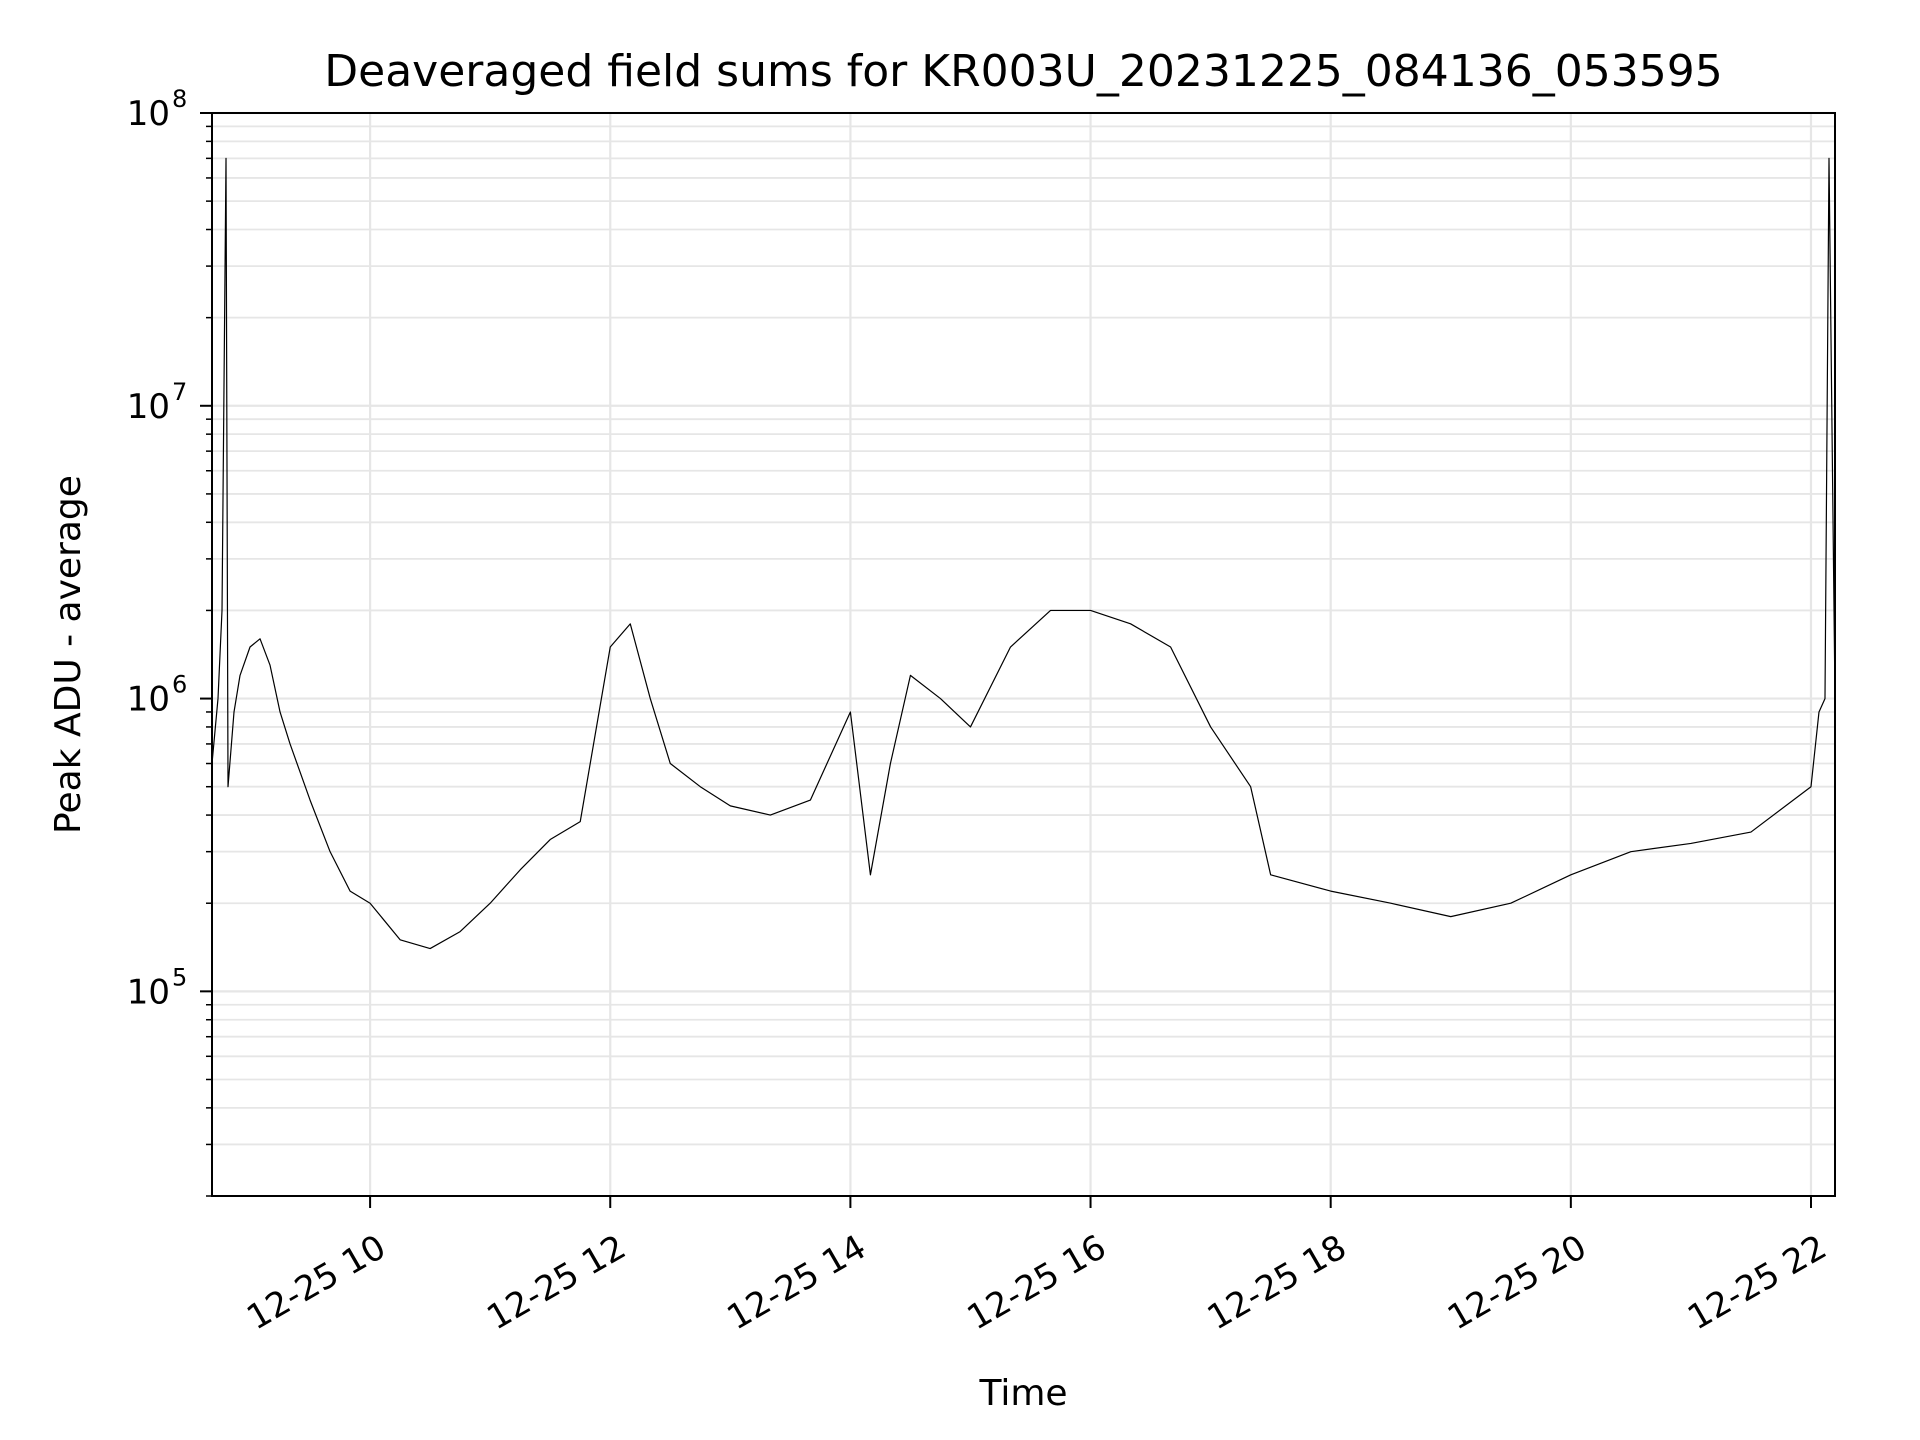  I want to click on x-tick-label: 12-25 12, so click(556, 1282).